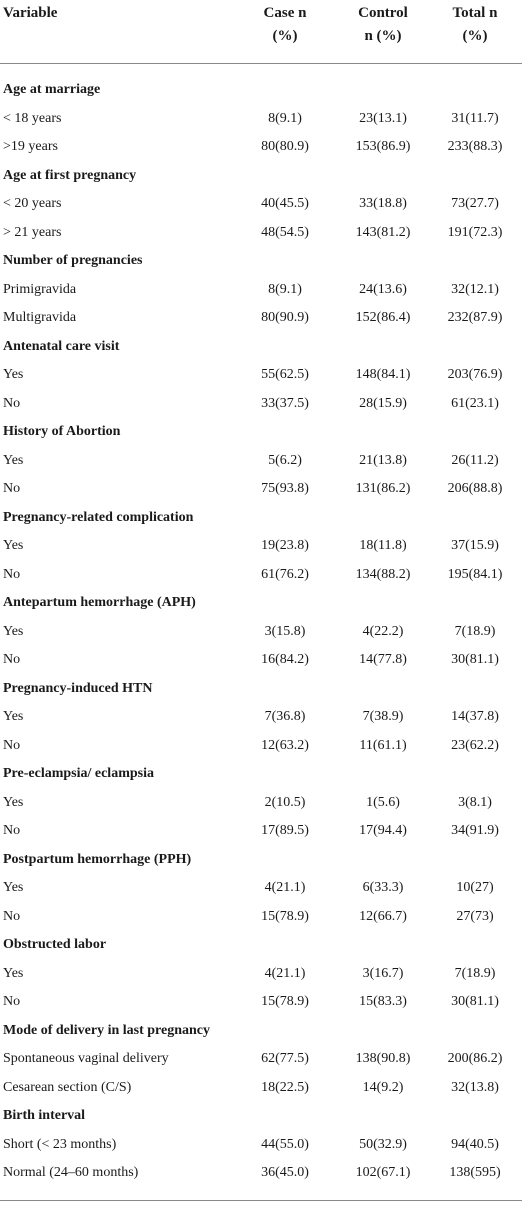 This screenshot has height=1206, width=522. Describe the element at coordinates (285, 146) in the screenshot. I see `case-cell: 80(80.9)` at that location.